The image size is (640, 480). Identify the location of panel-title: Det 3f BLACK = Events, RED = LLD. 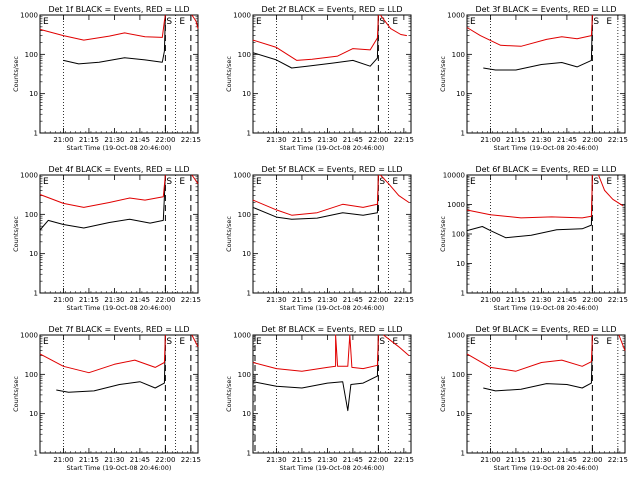
(545, 9).